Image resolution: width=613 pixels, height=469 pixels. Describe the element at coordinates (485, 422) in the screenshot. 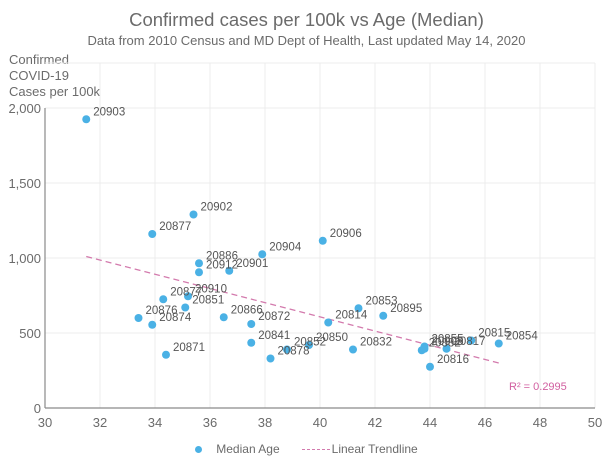

I see `x-tick-label: 46` at that location.